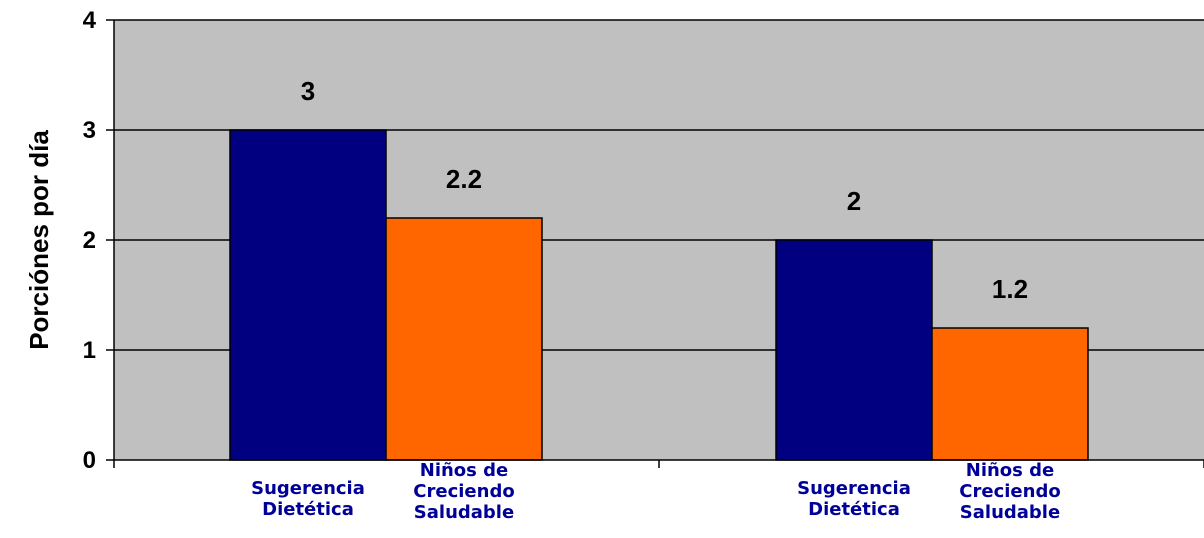  I want to click on y-tick-label: 2, so click(89, 240).